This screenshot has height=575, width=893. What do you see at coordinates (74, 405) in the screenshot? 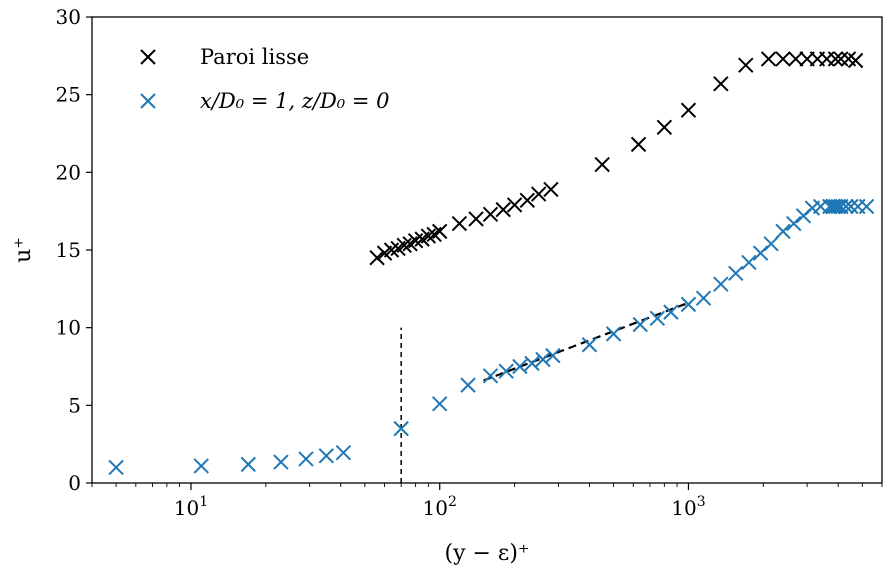
I see `y-tick-label: 5` at bounding box center [74, 405].